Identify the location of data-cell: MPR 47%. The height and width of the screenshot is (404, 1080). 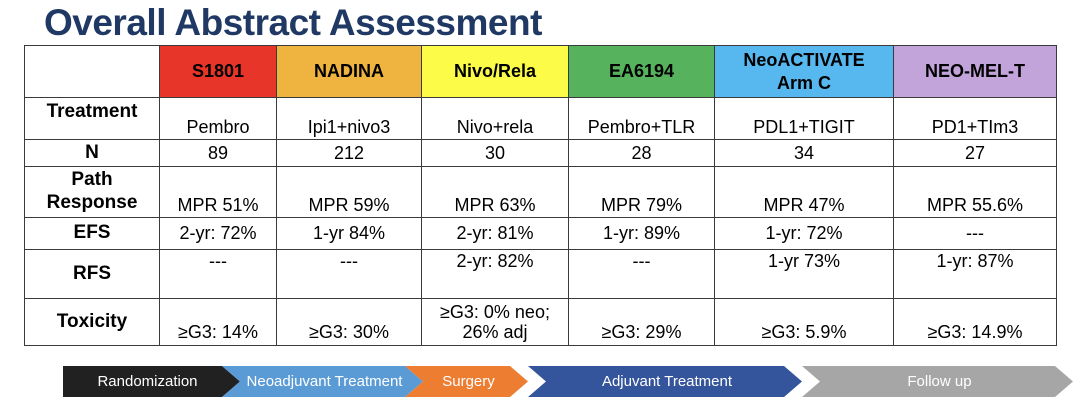
(804, 192).